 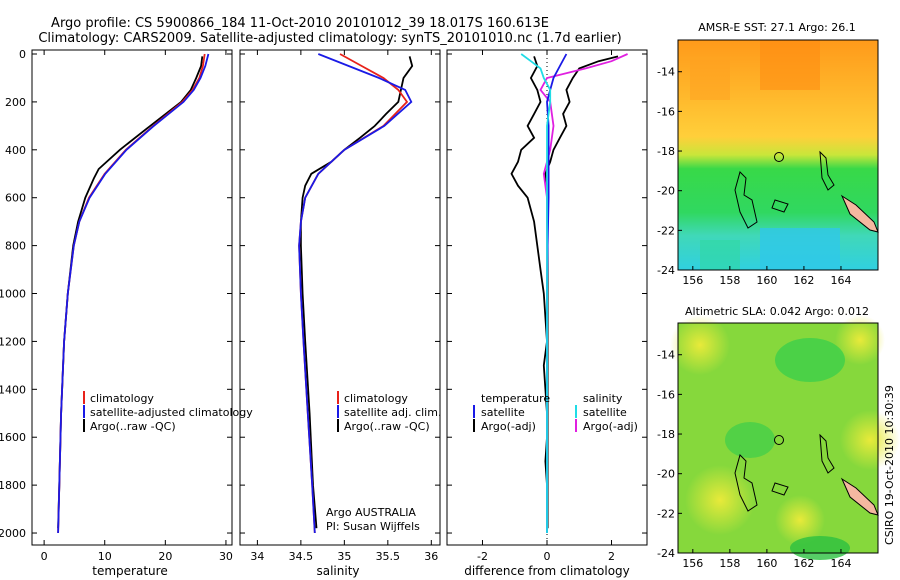 I want to click on legend-temperature-satellite: satellite, so click(x=503, y=412).